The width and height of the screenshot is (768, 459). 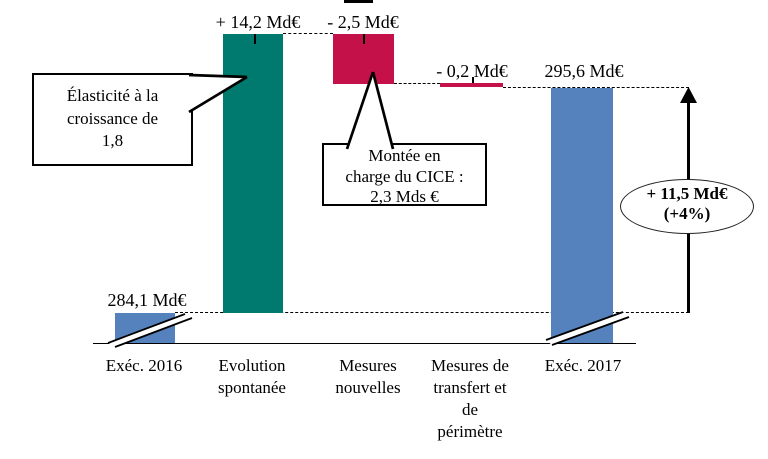 What do you see at coordinates (687, 213) in the screenshot?
I see `total-change-percent: (+4%)` at bounding box center [687, 213].